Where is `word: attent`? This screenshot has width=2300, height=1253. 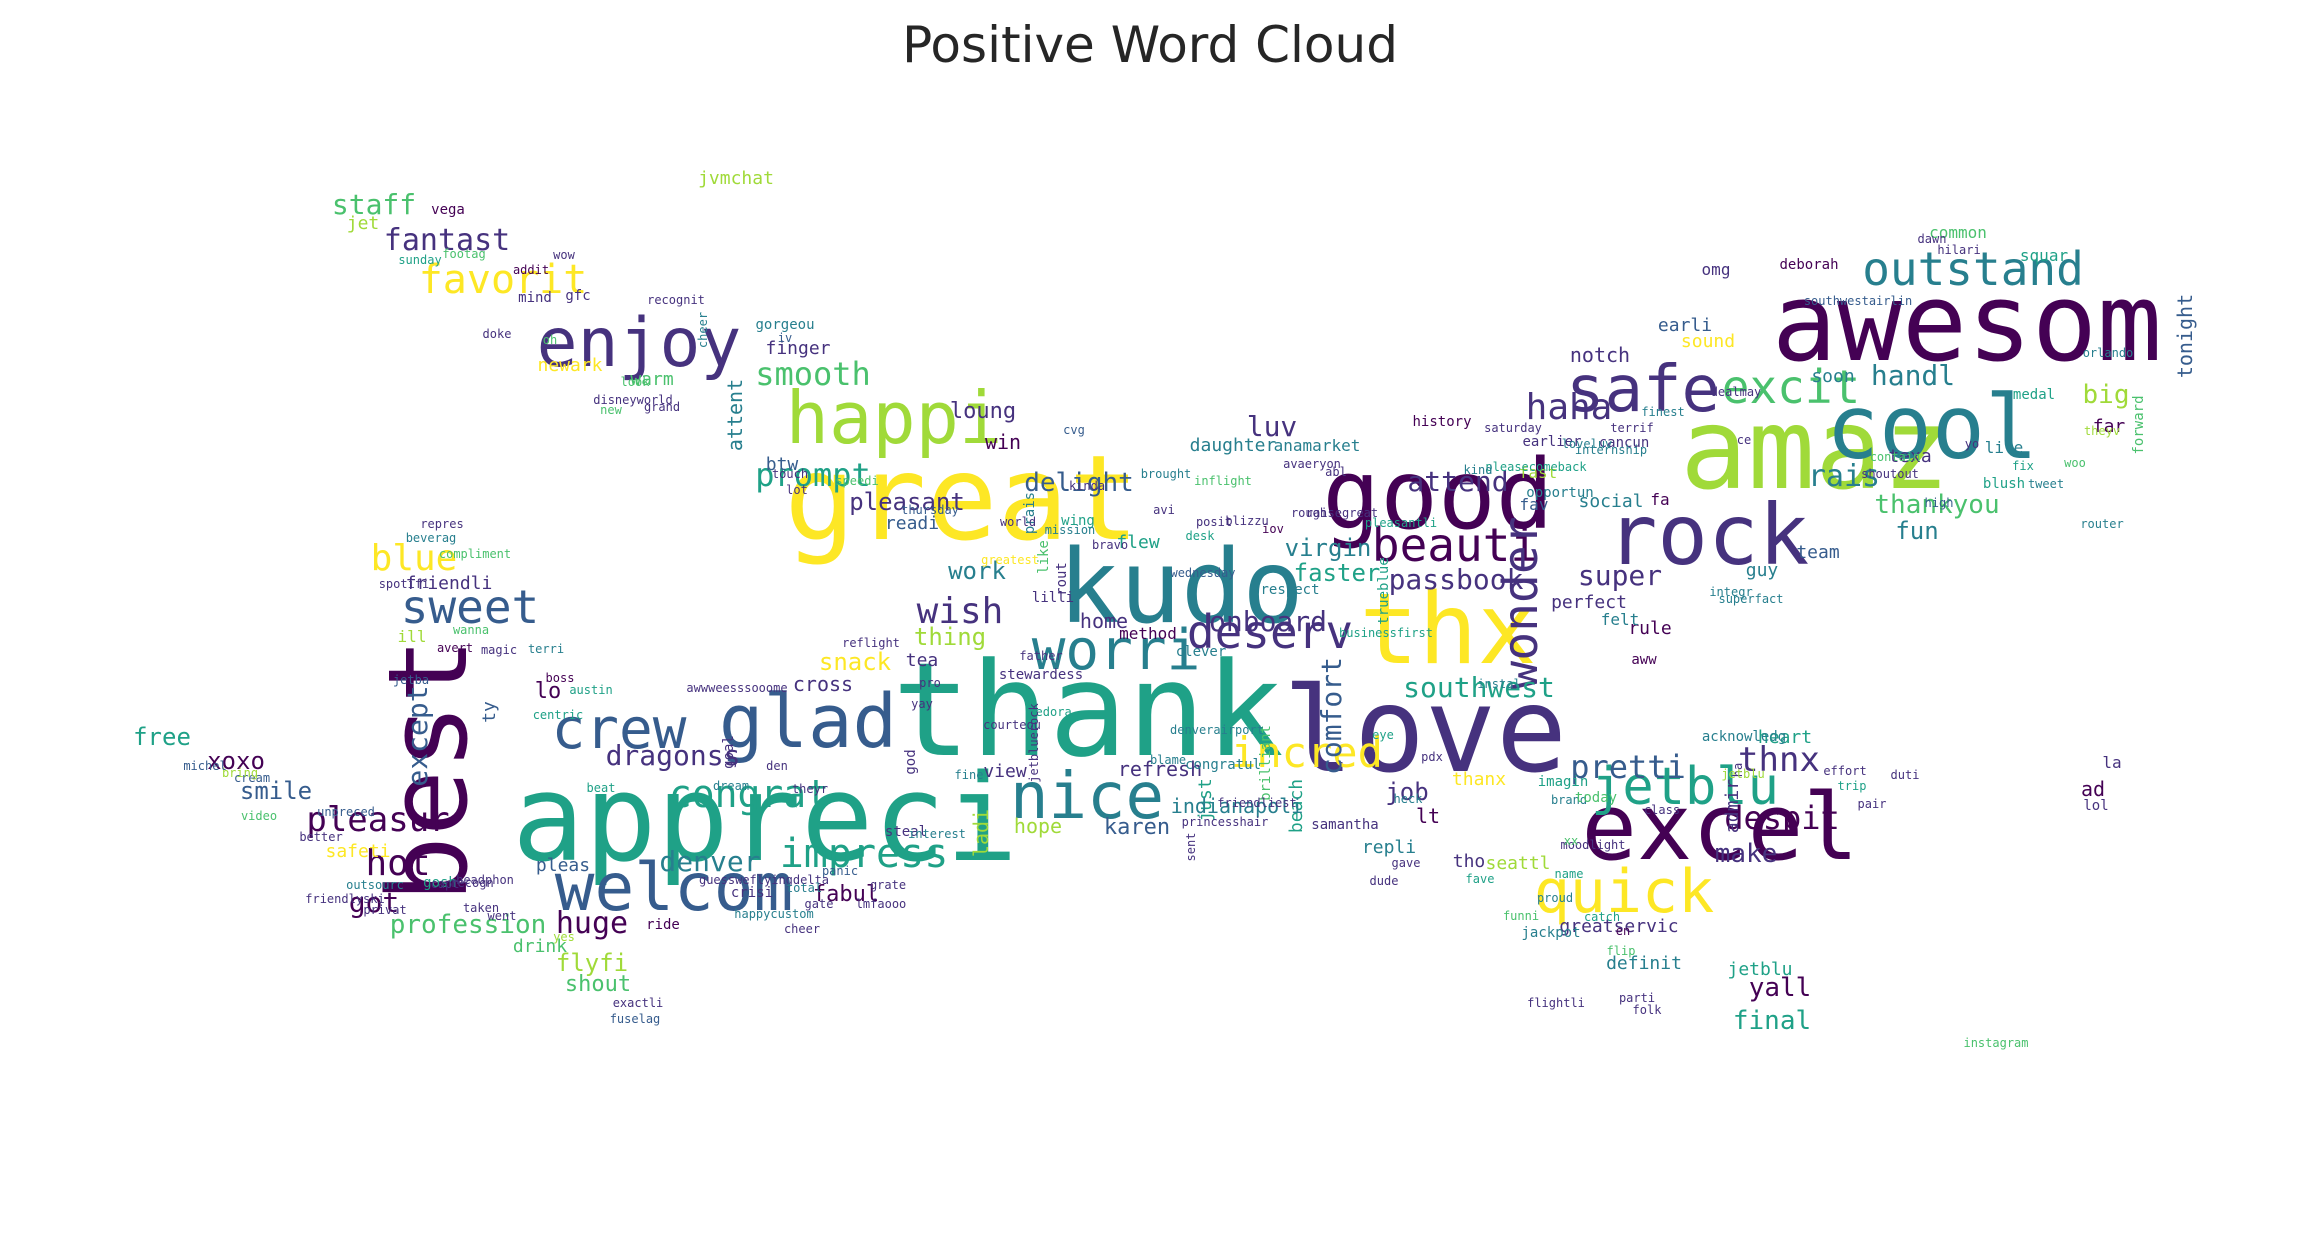 word: attent is located at coordinates (735, 415).